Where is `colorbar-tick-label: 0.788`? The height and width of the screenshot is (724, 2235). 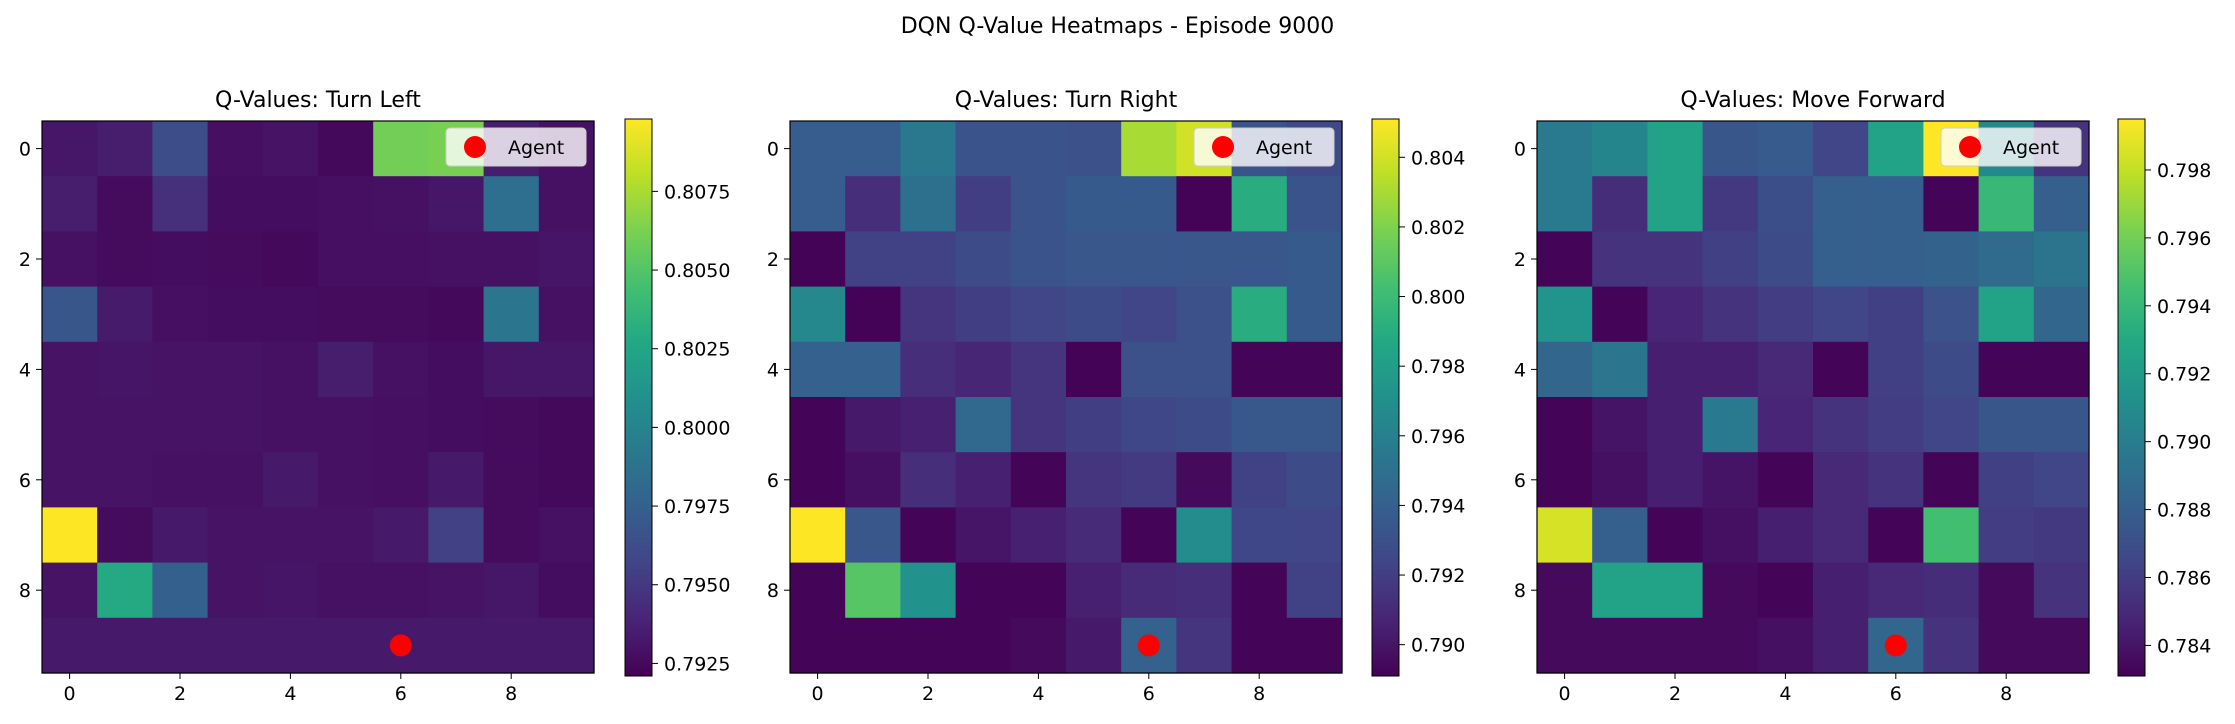 colorbar-tick-label: 0.788 is located at coordinates (2184, 511).